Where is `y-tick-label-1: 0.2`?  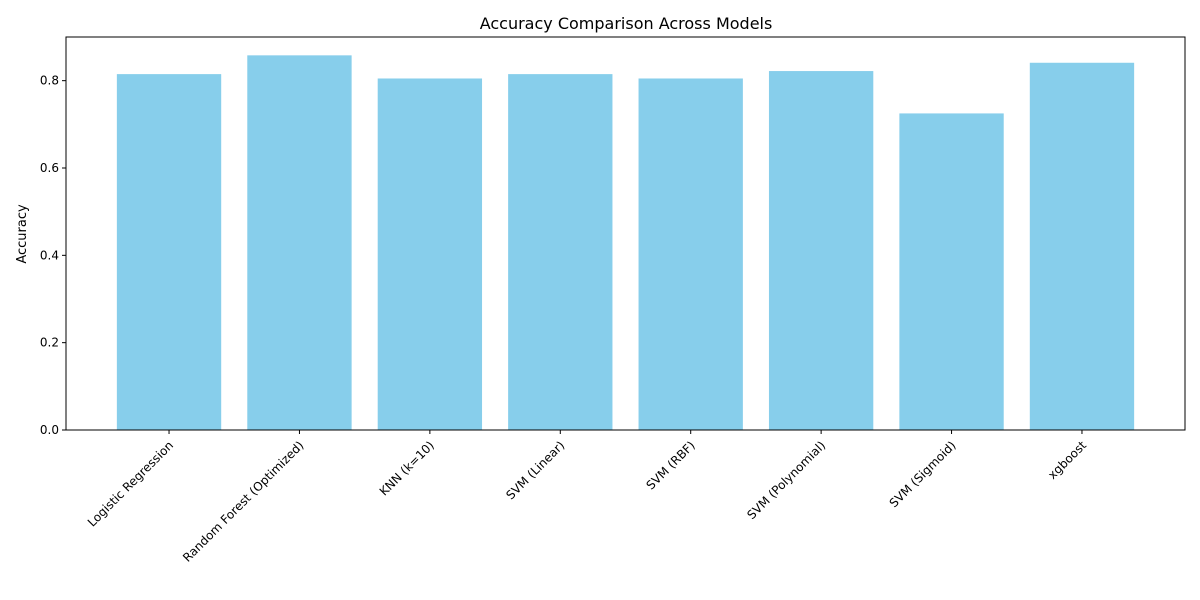
y-tick-label-1: 0.2 is located at coordinates (49, 343).